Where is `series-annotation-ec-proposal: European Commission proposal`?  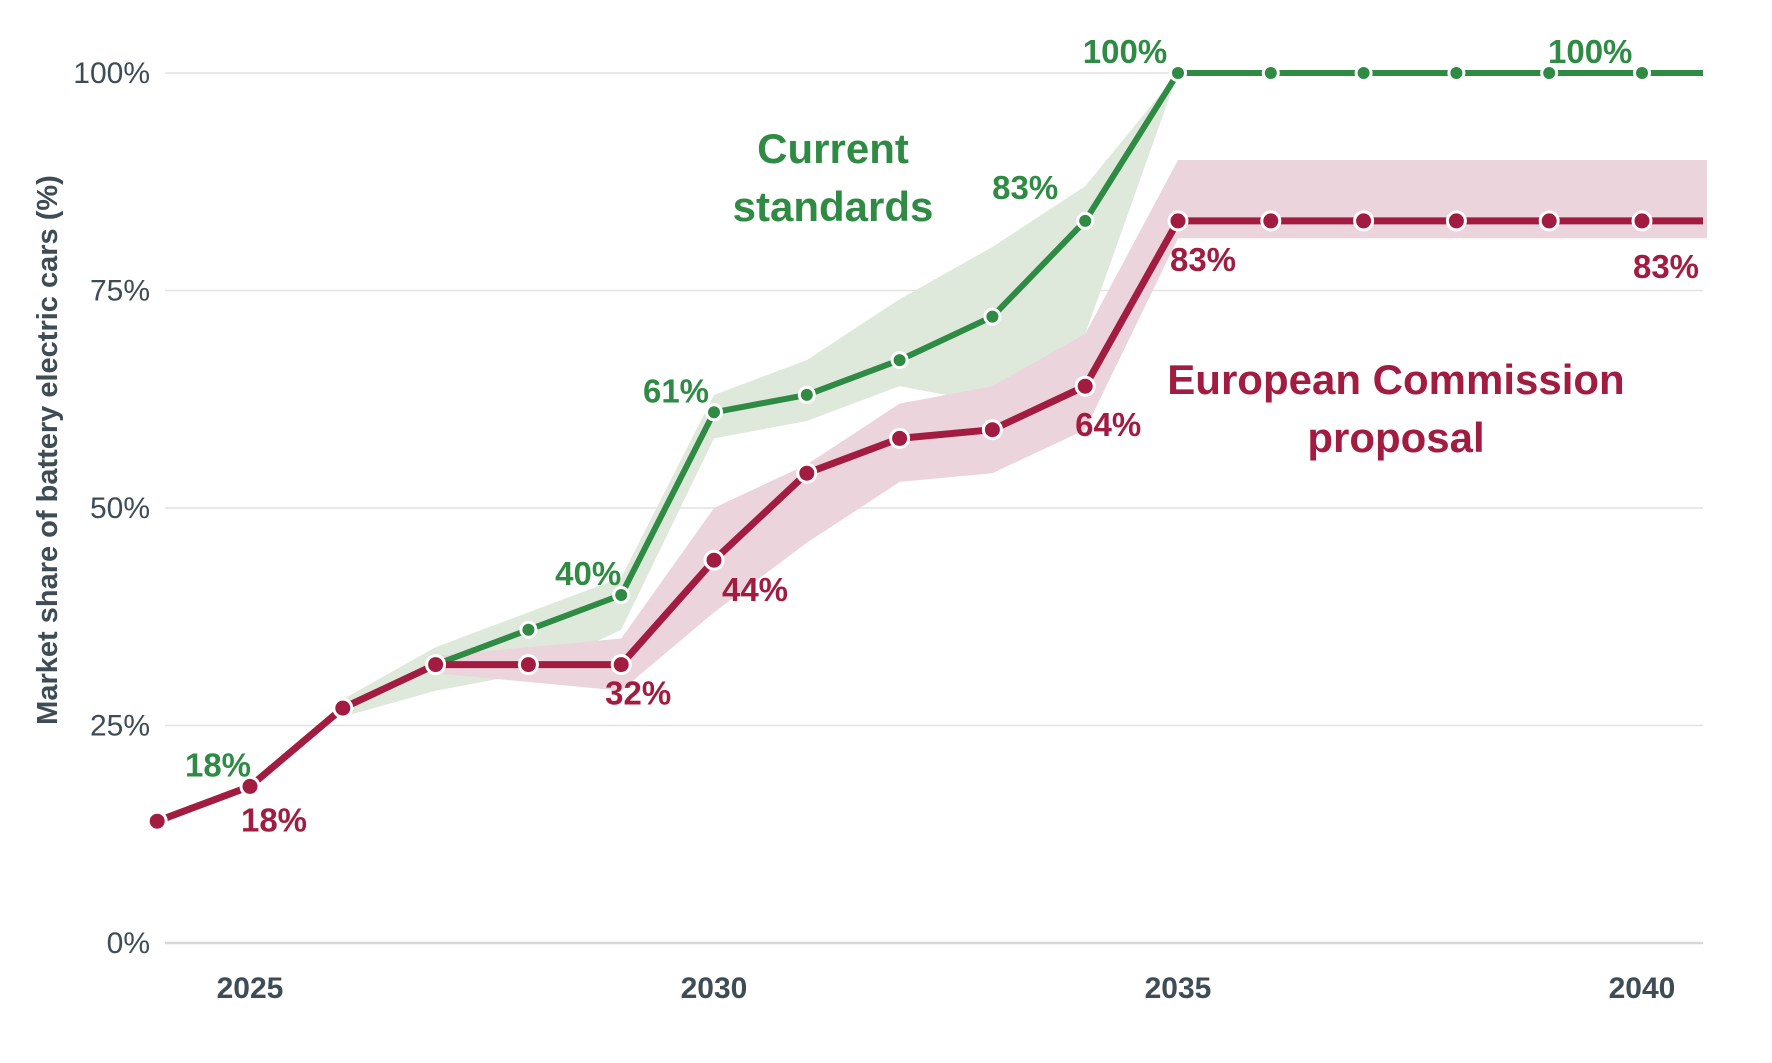 series-annotation-ec-proposal: European Commission proposal is located at coordinates (1395, 408).